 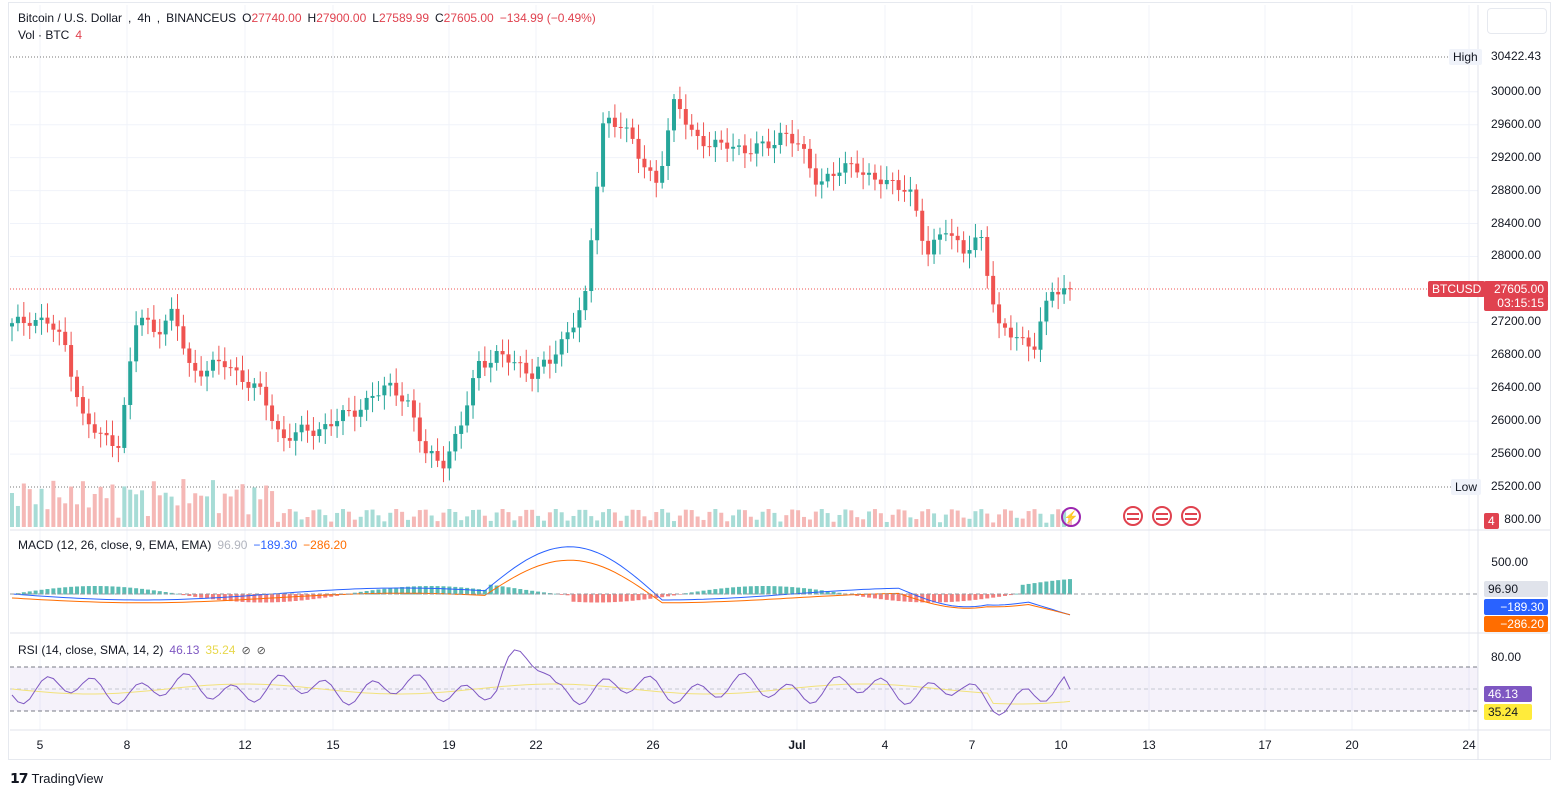 I want to click on price-tick-label: 25600.00, so click(x=1515, y=453).